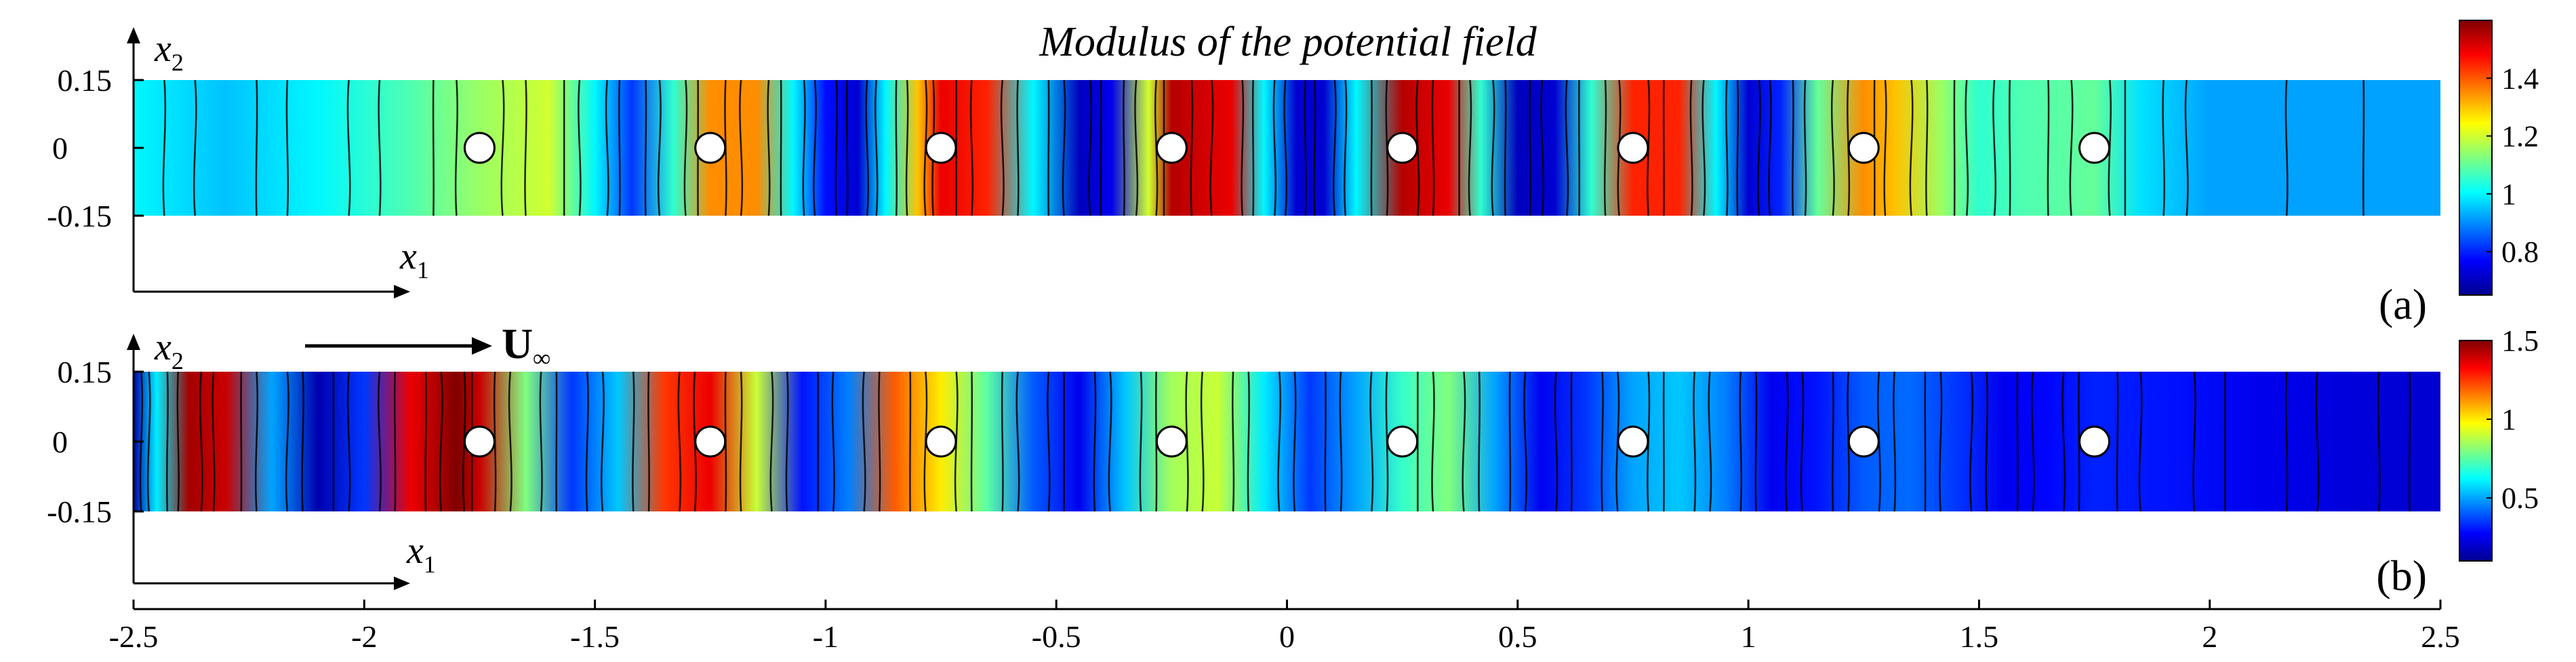  What do you see at coordinates (2520, 78) in the screenshot?
I see `colorbar-tick-label: 1.4` at bounding box center [2520, 78].